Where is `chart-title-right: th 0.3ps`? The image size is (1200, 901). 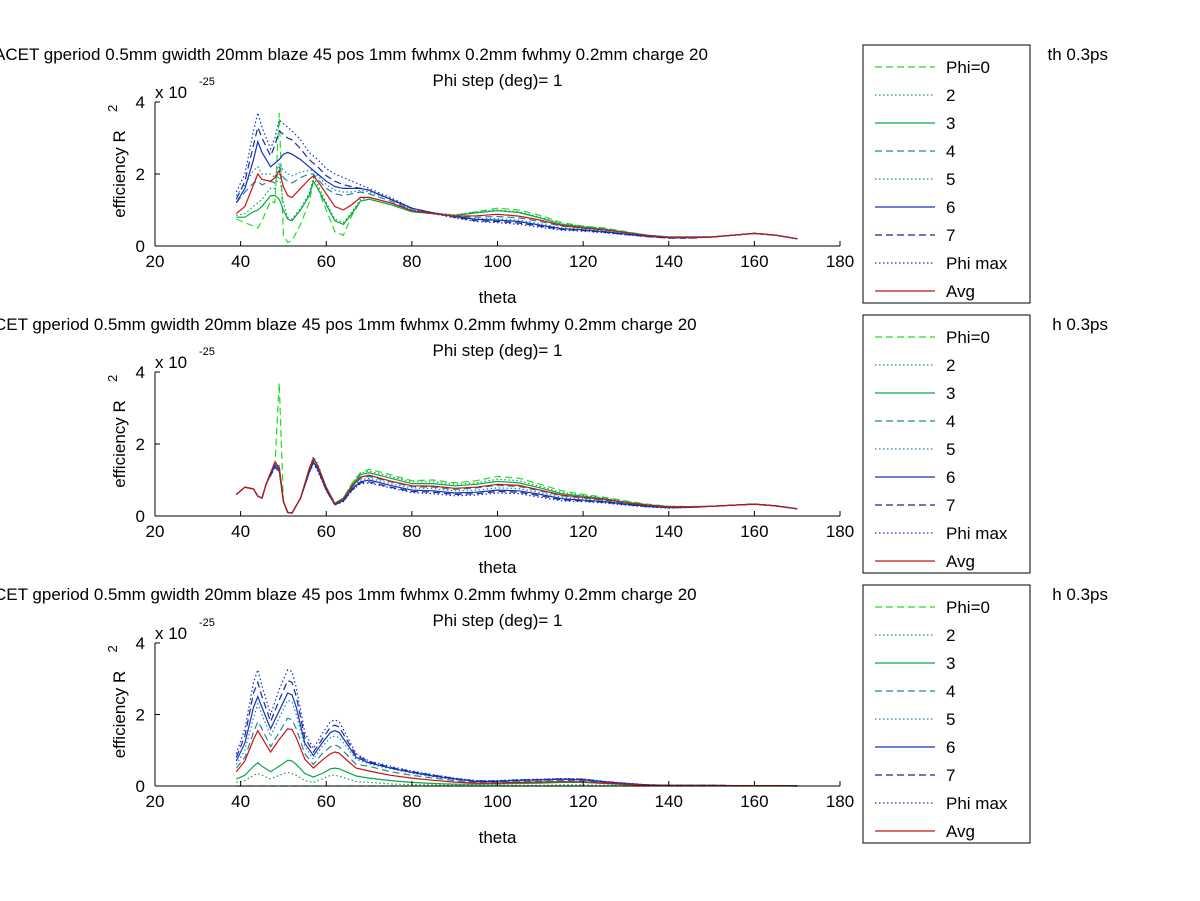
chart-title-right: th 0.3ps is located at coordinates (1078, 54).